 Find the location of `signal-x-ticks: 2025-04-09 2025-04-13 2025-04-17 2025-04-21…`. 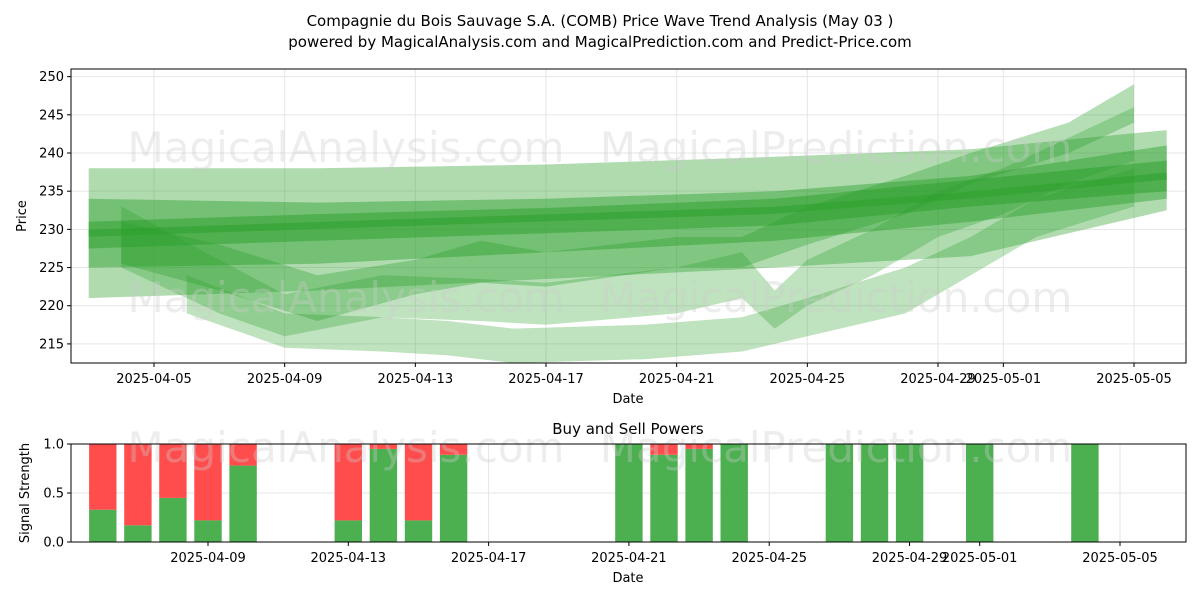

signal-x-ticks: 2025-04-09 2025-04-13 2025-04-17 2025-04-21… is located at coordinates (664, 554).